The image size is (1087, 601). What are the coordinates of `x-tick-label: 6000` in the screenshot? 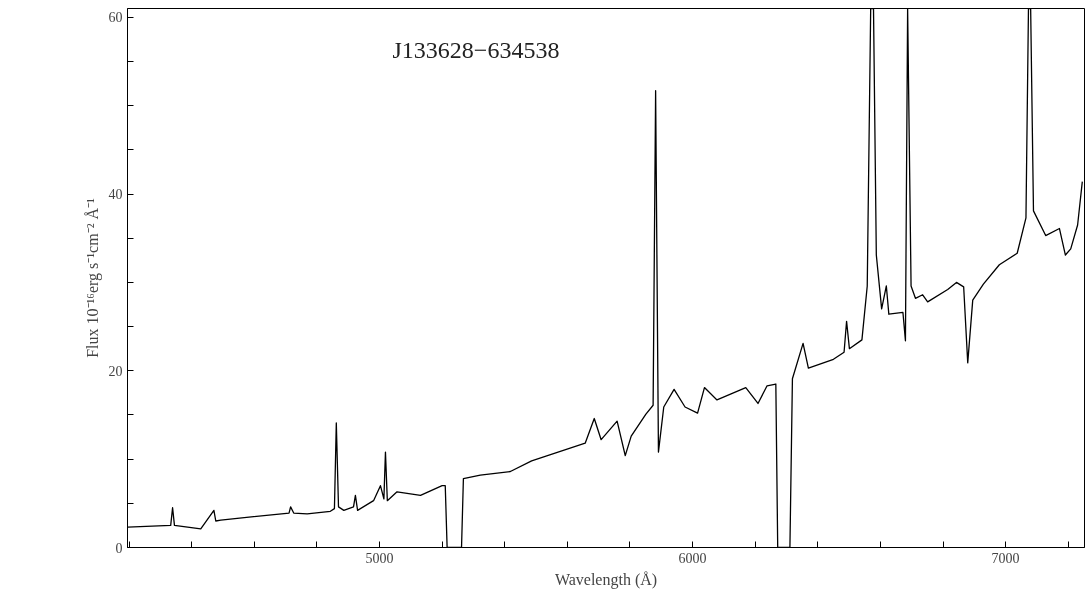 It's located at (692, 558).